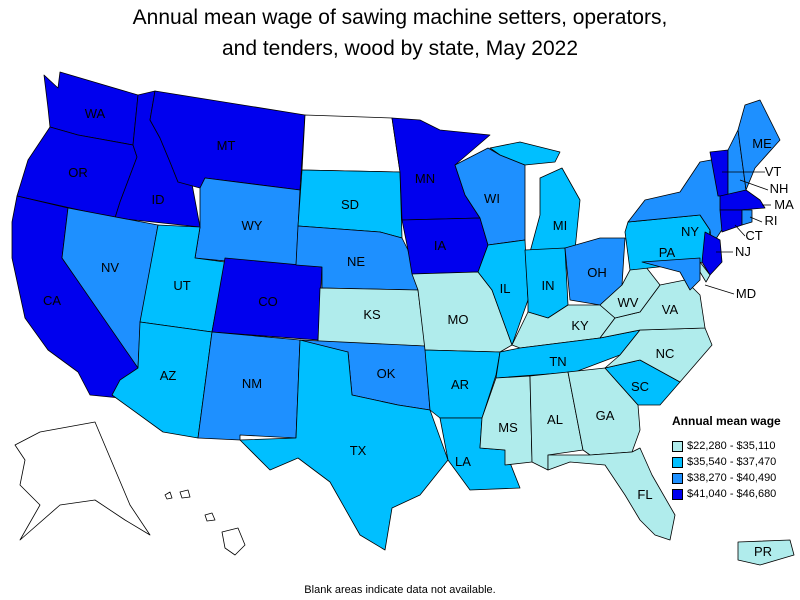 The image size is (800, 600). I want to click on state-hi, so click(205, 522).